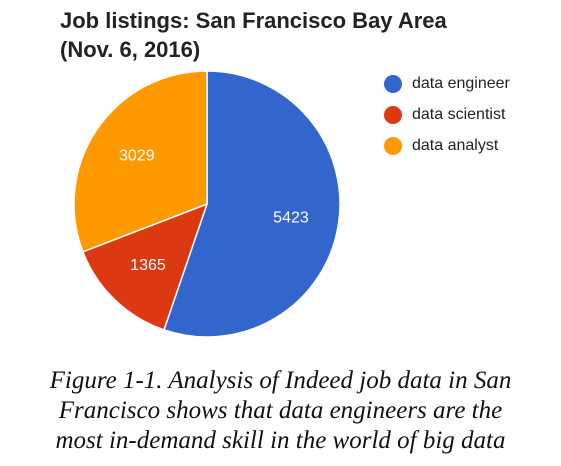 This screenshot has height=466, width=561. I want to click on slice-label-data-scientist: 1365, so click(148, 265).